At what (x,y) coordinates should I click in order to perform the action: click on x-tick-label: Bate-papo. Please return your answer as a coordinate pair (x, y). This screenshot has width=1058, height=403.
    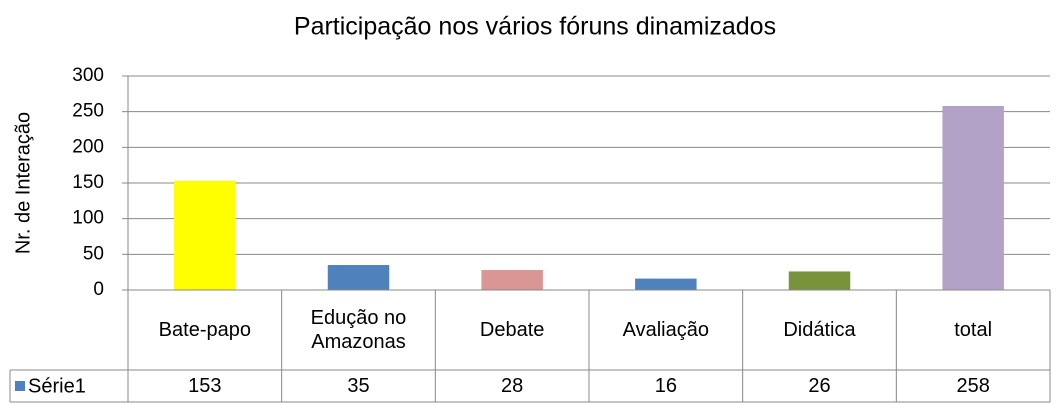
    Looking at the image, I should click on (204, 330).